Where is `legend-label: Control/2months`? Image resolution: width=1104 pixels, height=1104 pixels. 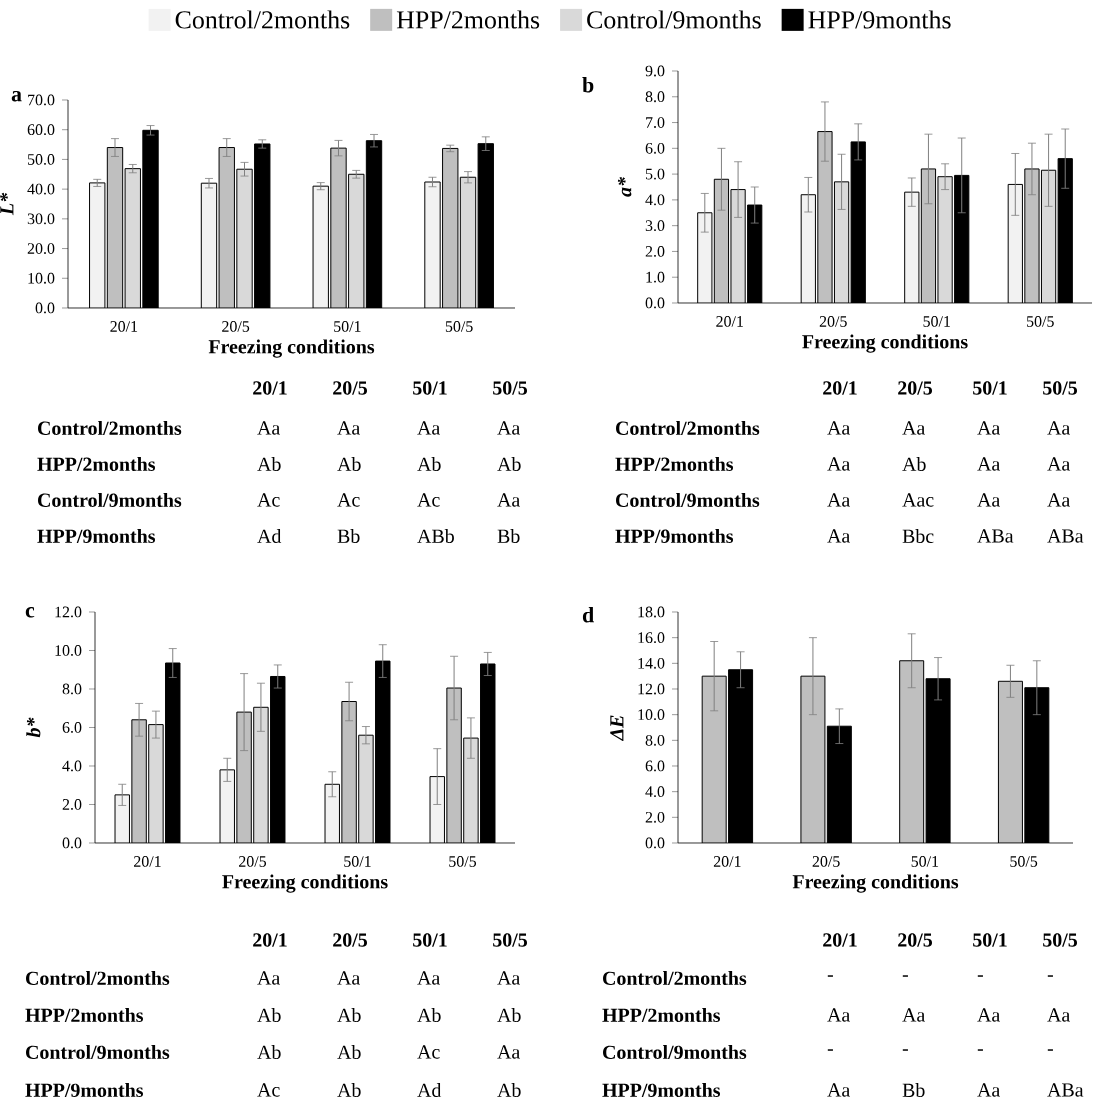
legend-label: Control/2months is located at coordinates (262, 19).